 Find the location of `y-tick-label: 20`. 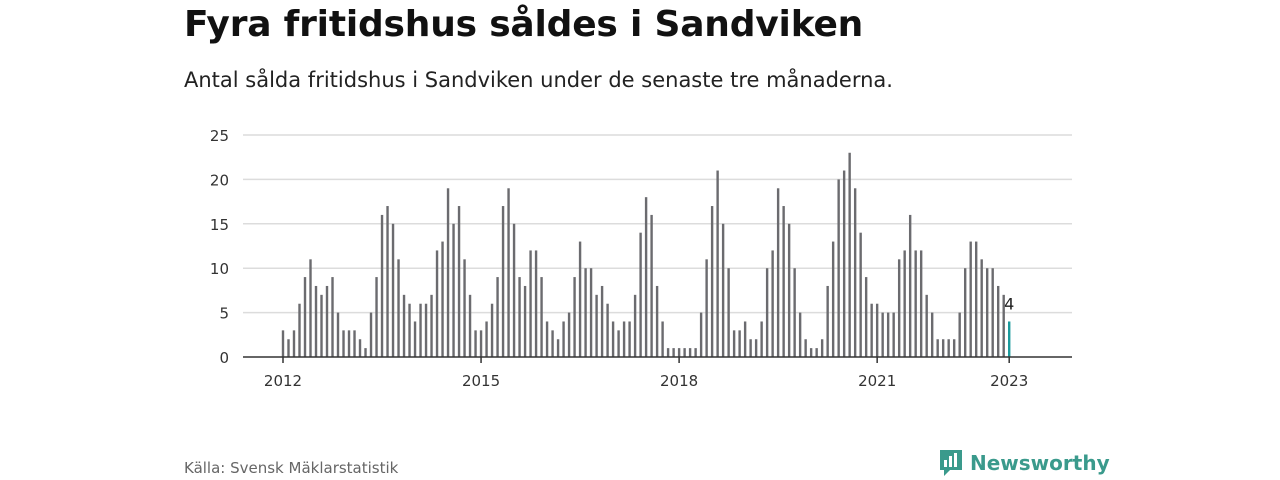

y-tick-label: 20 is located at coordinates (219, 180).